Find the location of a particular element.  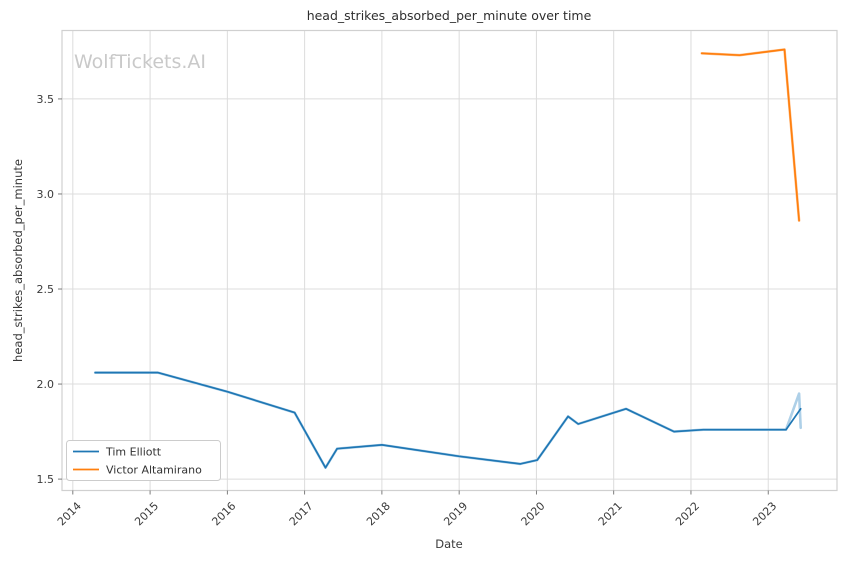

x-tick-label: 2023 is located at coordinates (764, 513).